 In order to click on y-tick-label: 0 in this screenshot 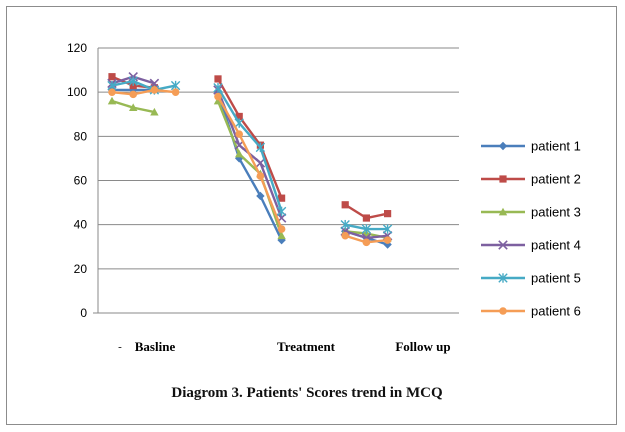, I will do `click(83, 313)`.